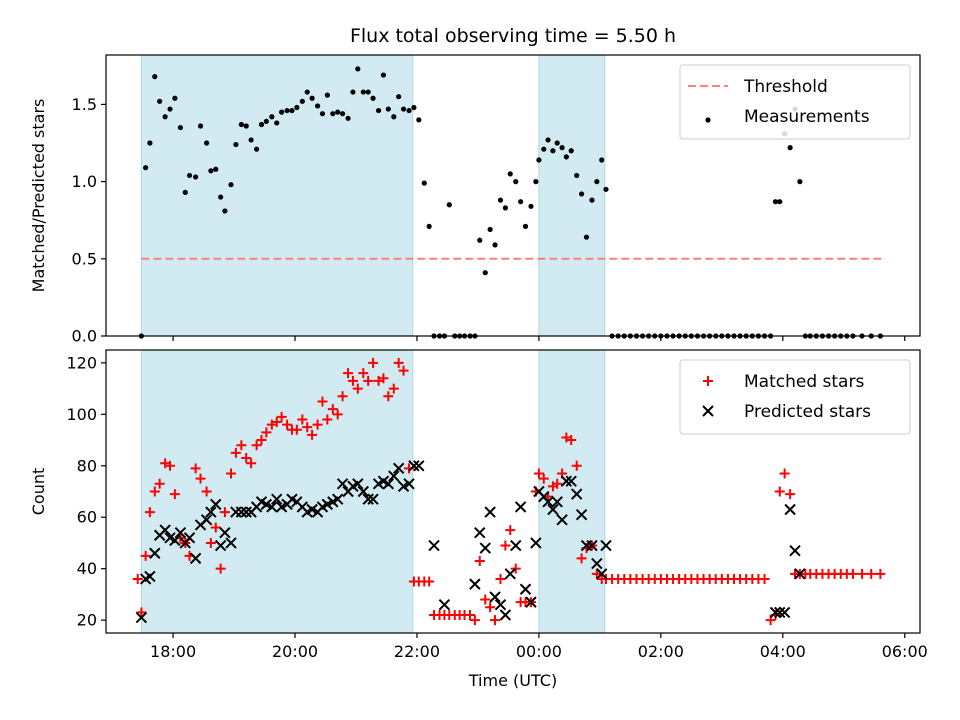  What do you see at coordinates (417, 651) in the screenshot?
I see `x-tick-label: 22:00` at bounding box center [417, 651].